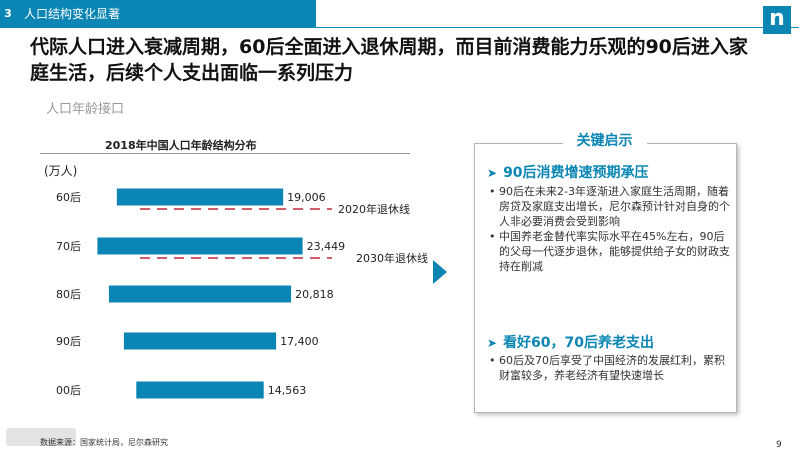 The width and height of the screenshot is (799, 457). What do you see at coordinates (571, 343) in the screenshot?
I see `insight-point-title: ➤ 看好60，70后养老支出` at bounding box center [571, 343].